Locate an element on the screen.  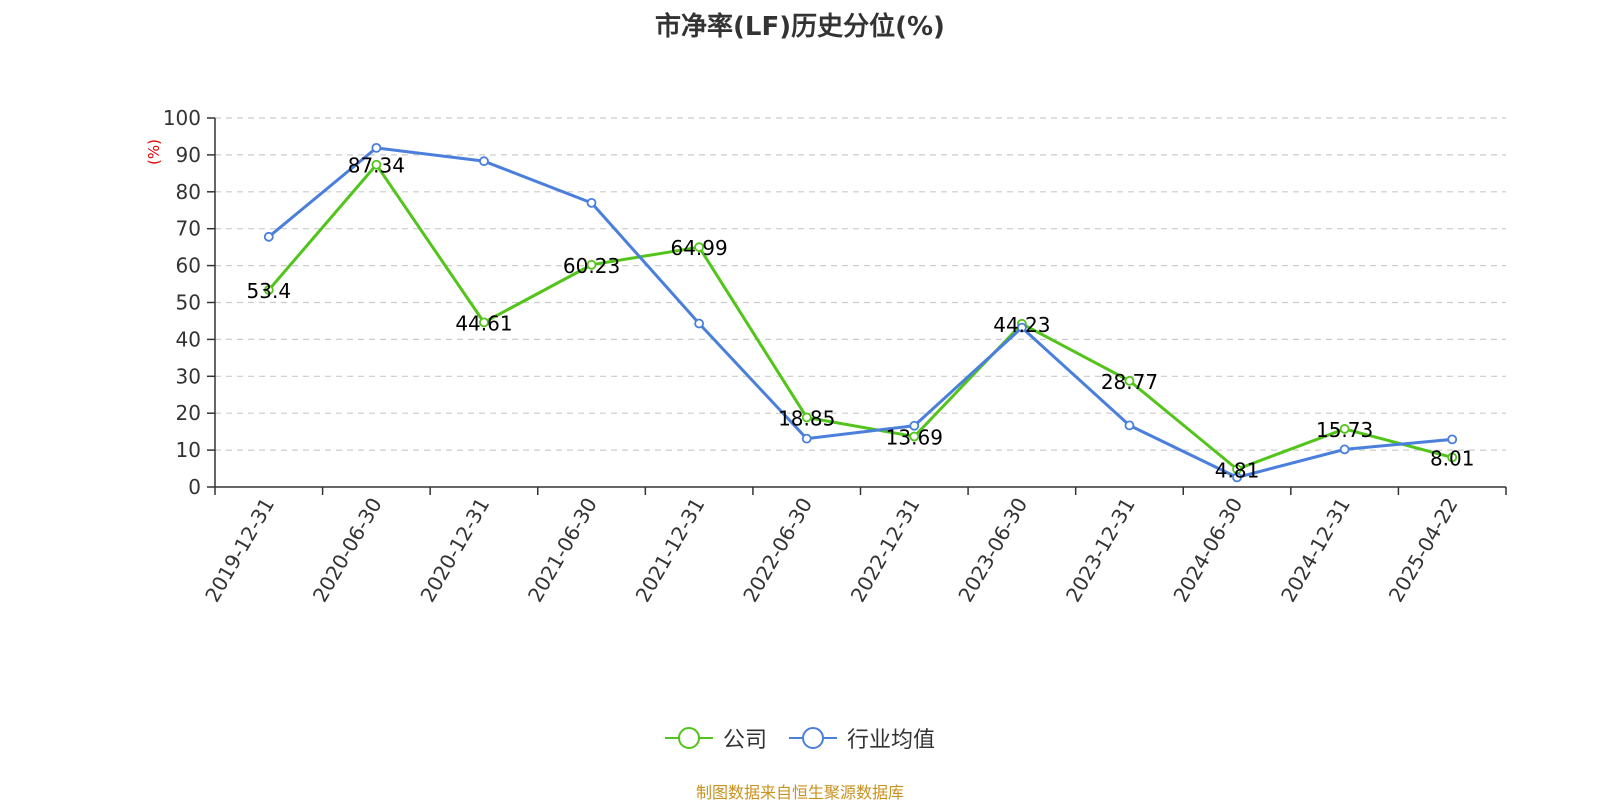
x-tick-label: 2021-06-30 is located at coordinates (562, 550).